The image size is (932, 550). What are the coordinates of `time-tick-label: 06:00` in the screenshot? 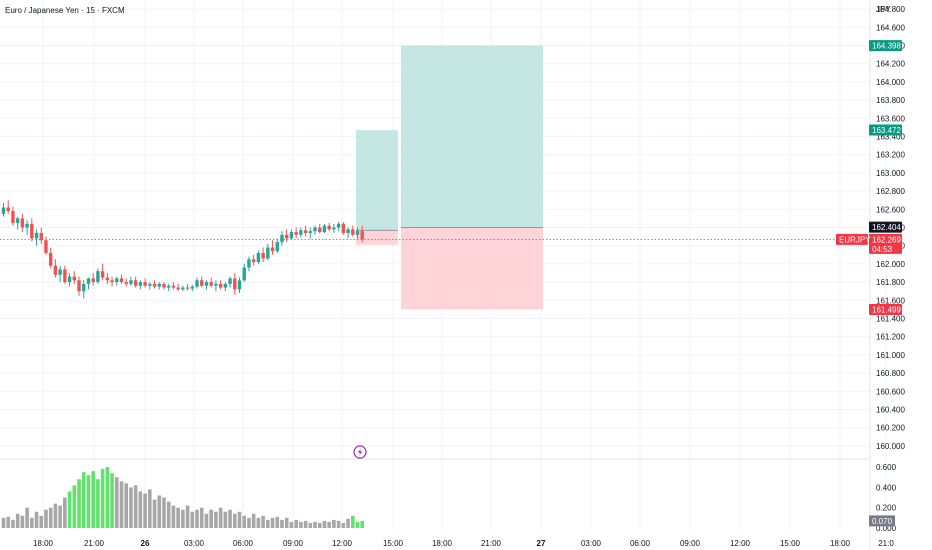 It's located at (243, 543).